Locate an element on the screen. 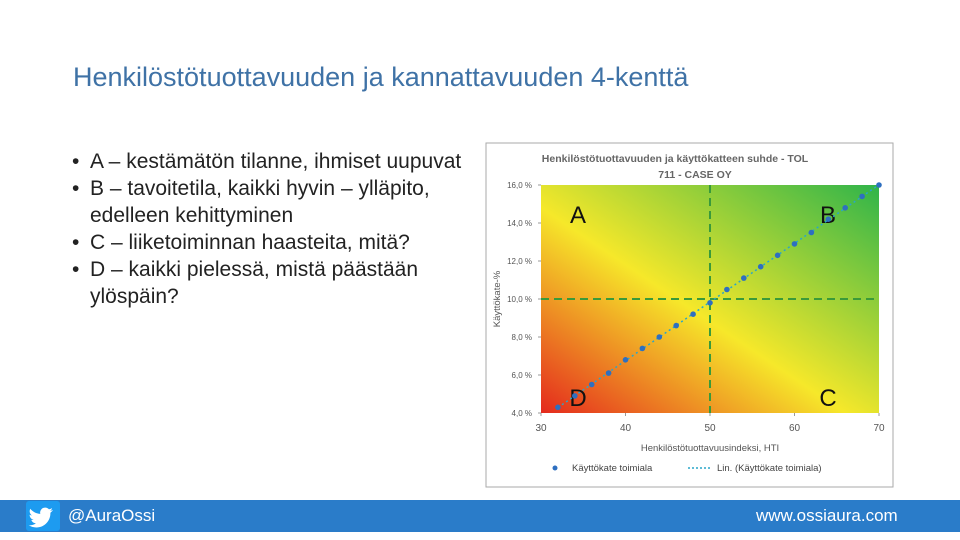 The height and width of the screenshot is (540, 960). y-tick-label: 6,0 % is located at coordinates (522, 375).